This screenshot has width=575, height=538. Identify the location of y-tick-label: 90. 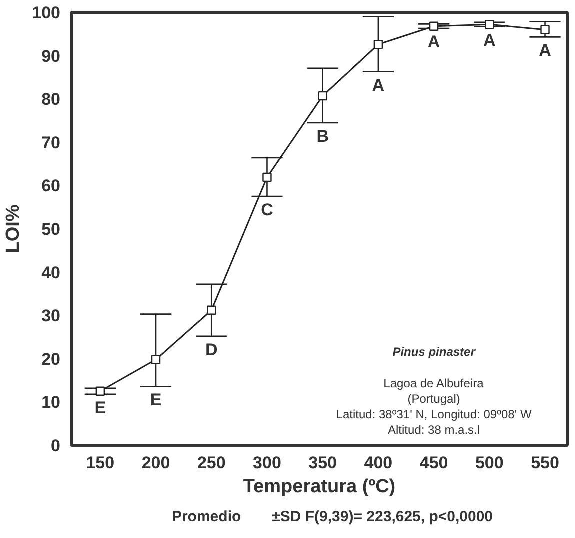
(51, 56).